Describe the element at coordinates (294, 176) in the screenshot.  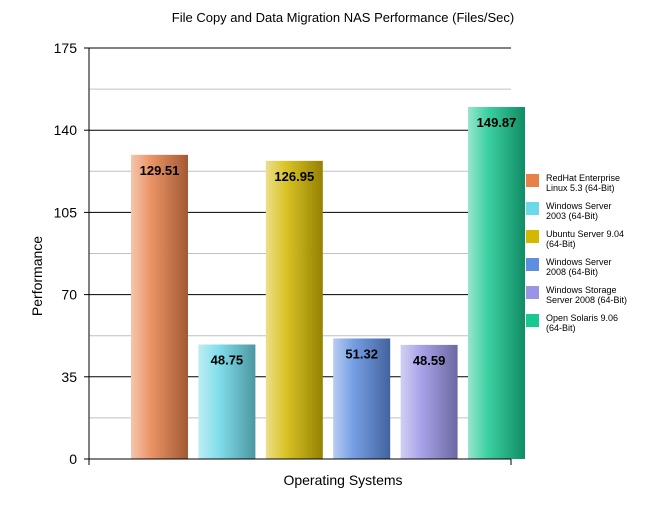
I see `data-label: 126.95` at that location.